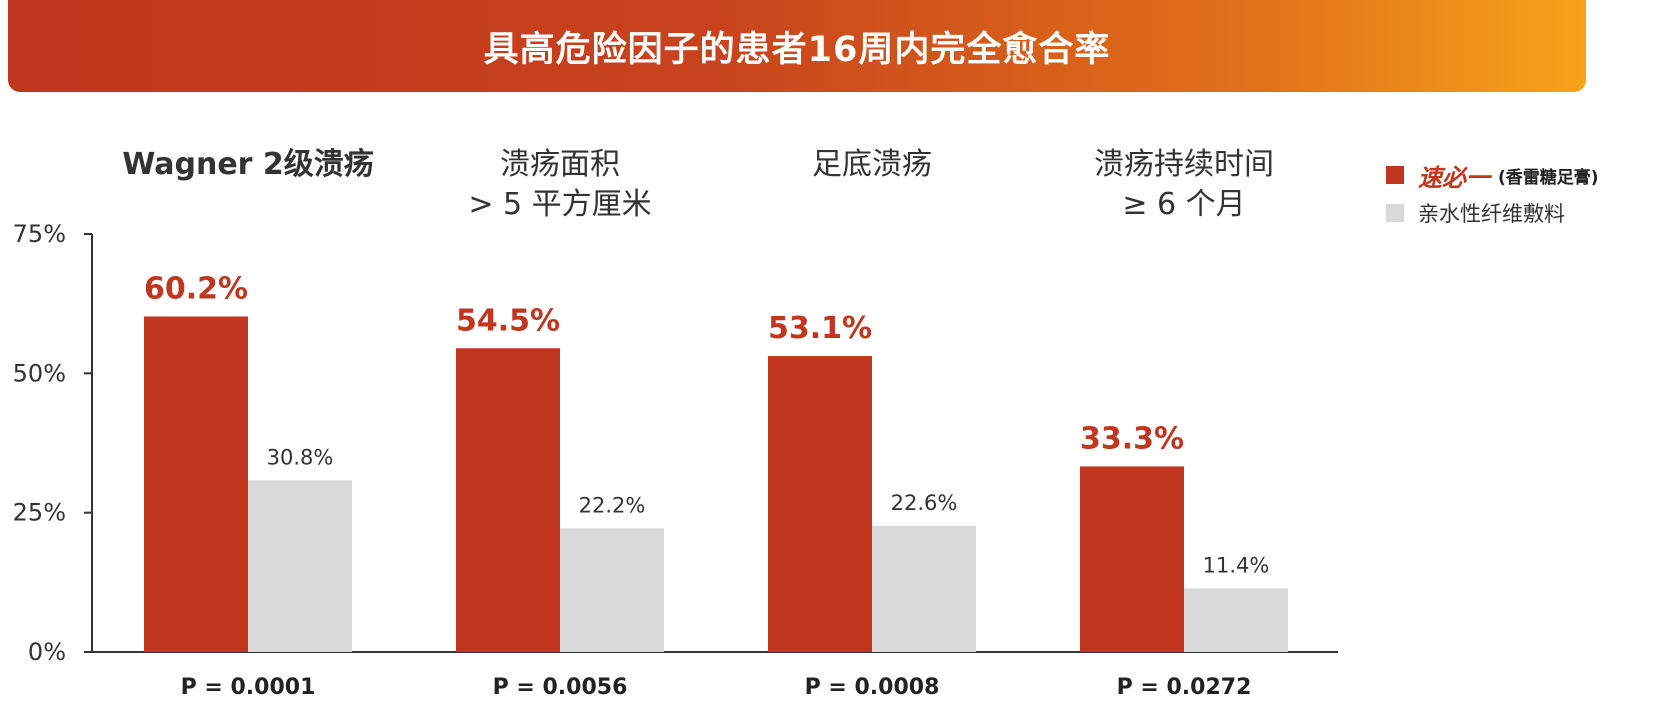 The height and width of the screenshot is (712, 1664). I want to click on category-label: 溃疡持续时间, so click(1184, 164).